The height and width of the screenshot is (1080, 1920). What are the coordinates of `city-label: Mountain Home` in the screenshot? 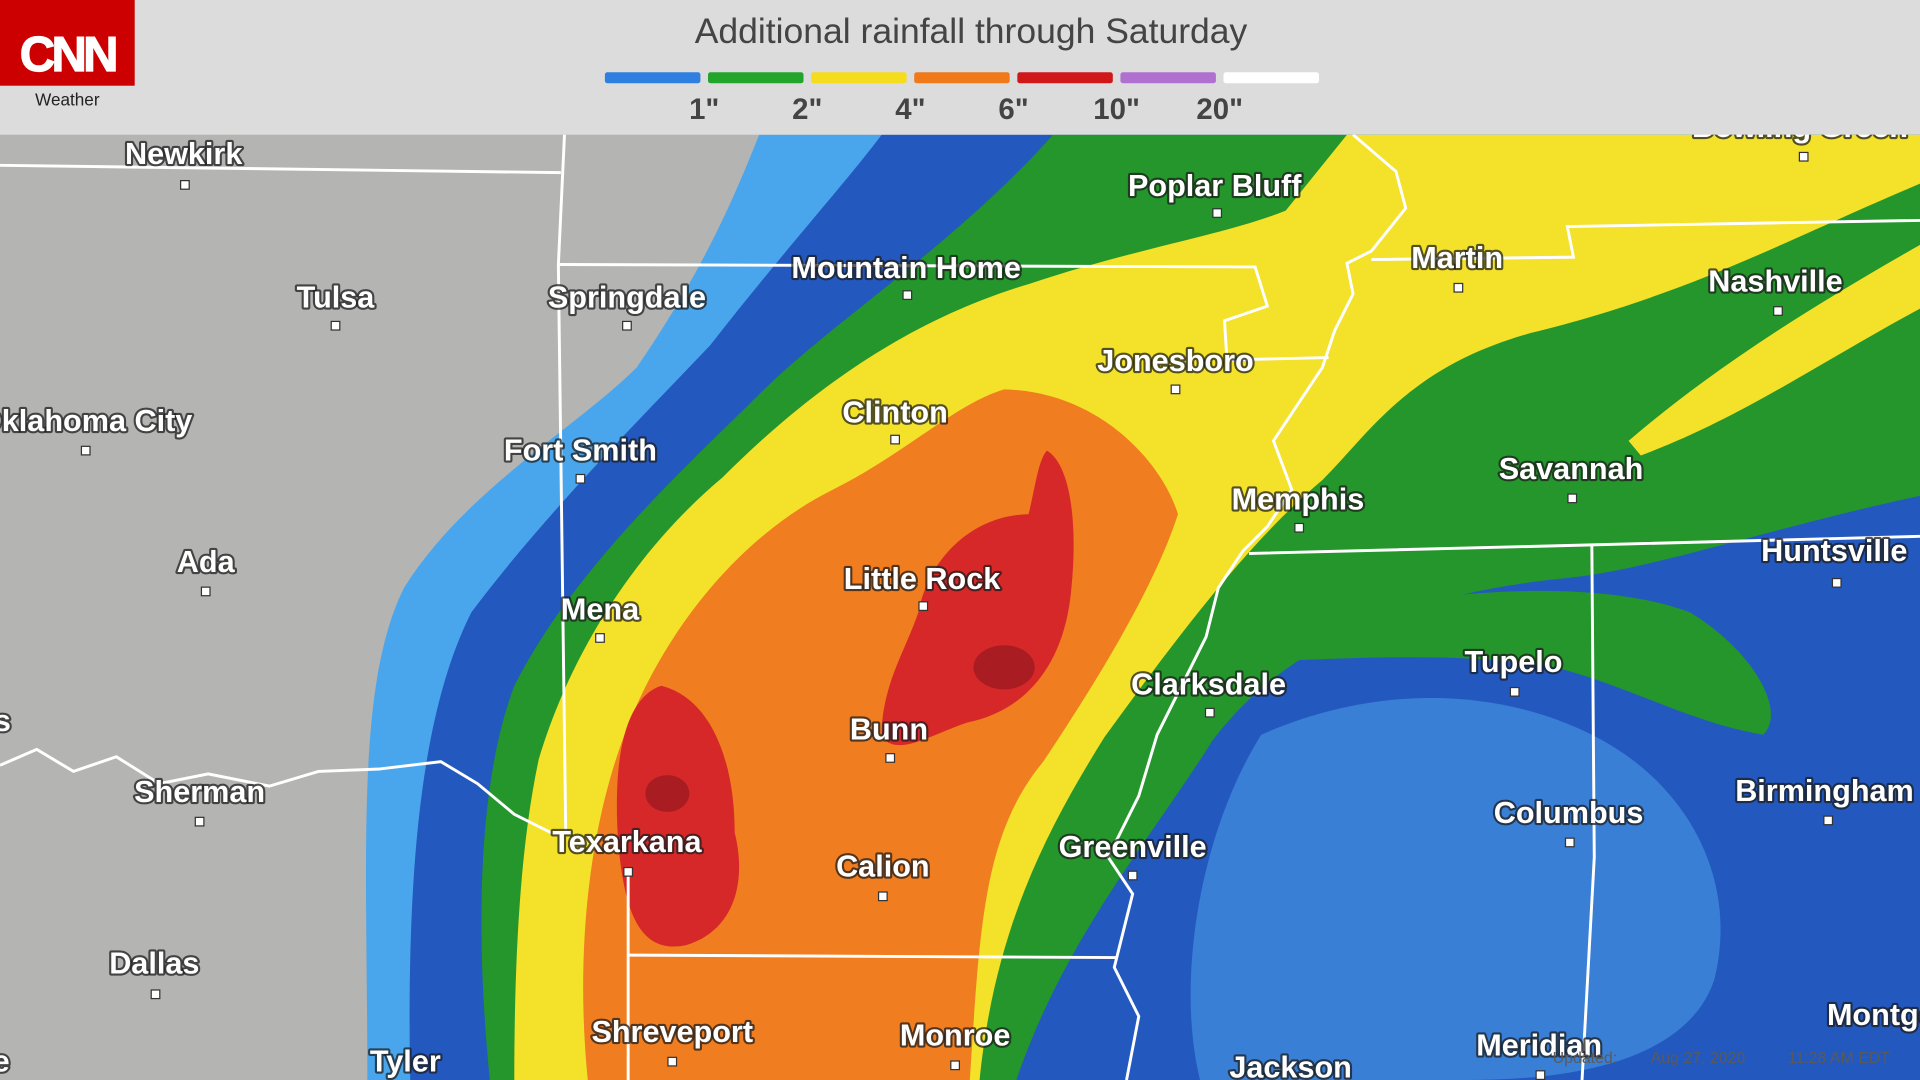 It's located at (906, 268).